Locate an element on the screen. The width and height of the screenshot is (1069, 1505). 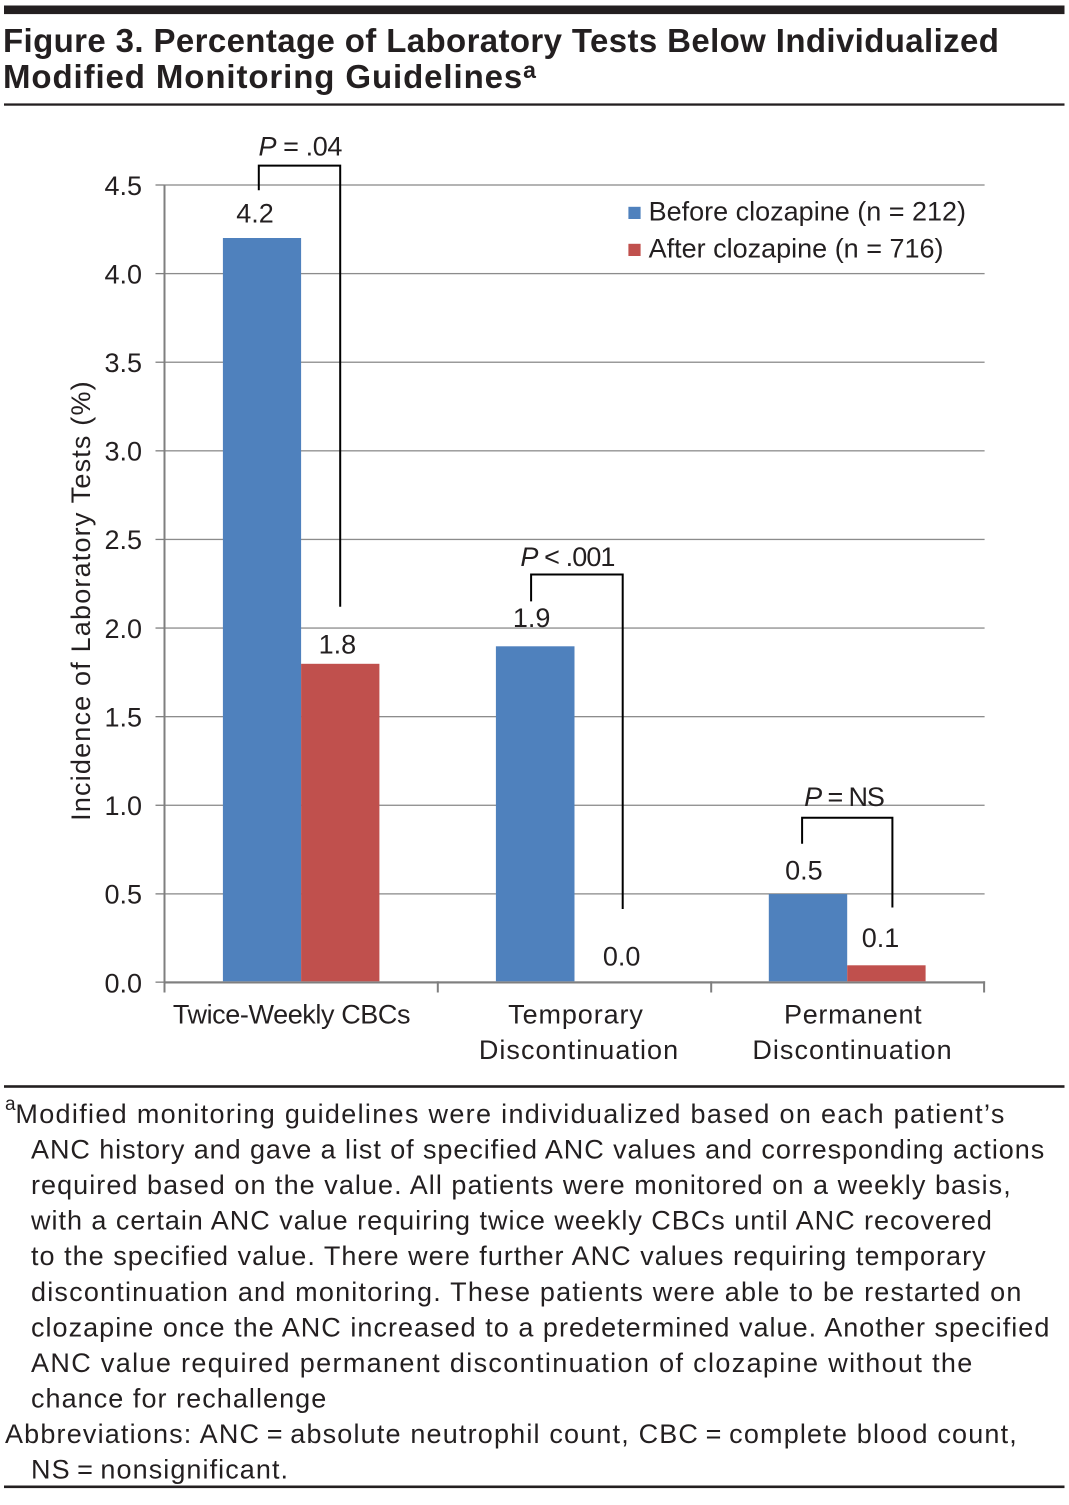
svg-text: a is located at coordinates (11, 1104).